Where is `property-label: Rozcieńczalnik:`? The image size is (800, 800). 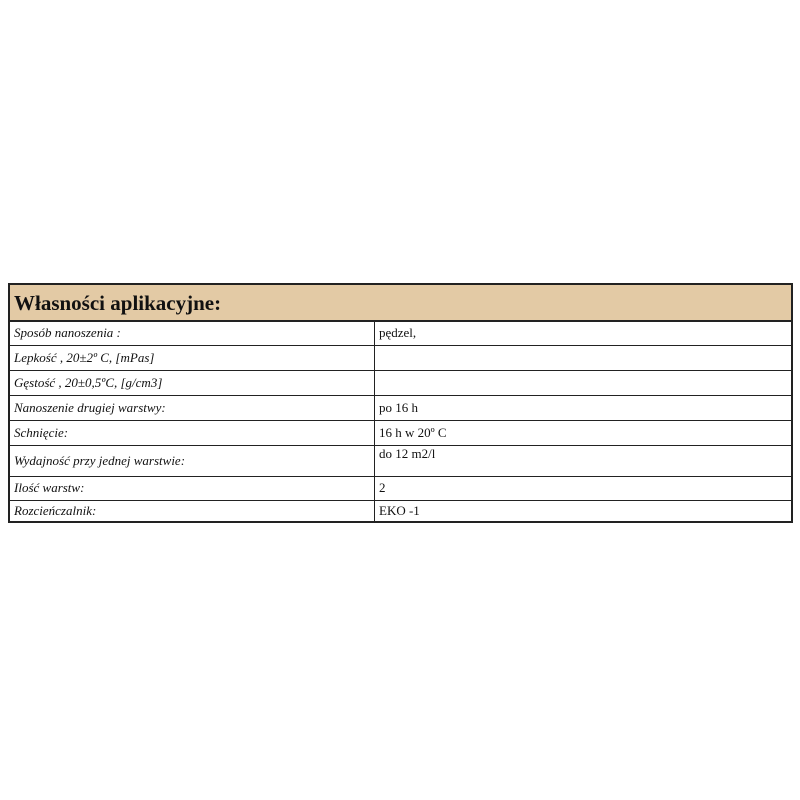
property-label: Rozcieńczalnik: is located at coordinates (191, 511).